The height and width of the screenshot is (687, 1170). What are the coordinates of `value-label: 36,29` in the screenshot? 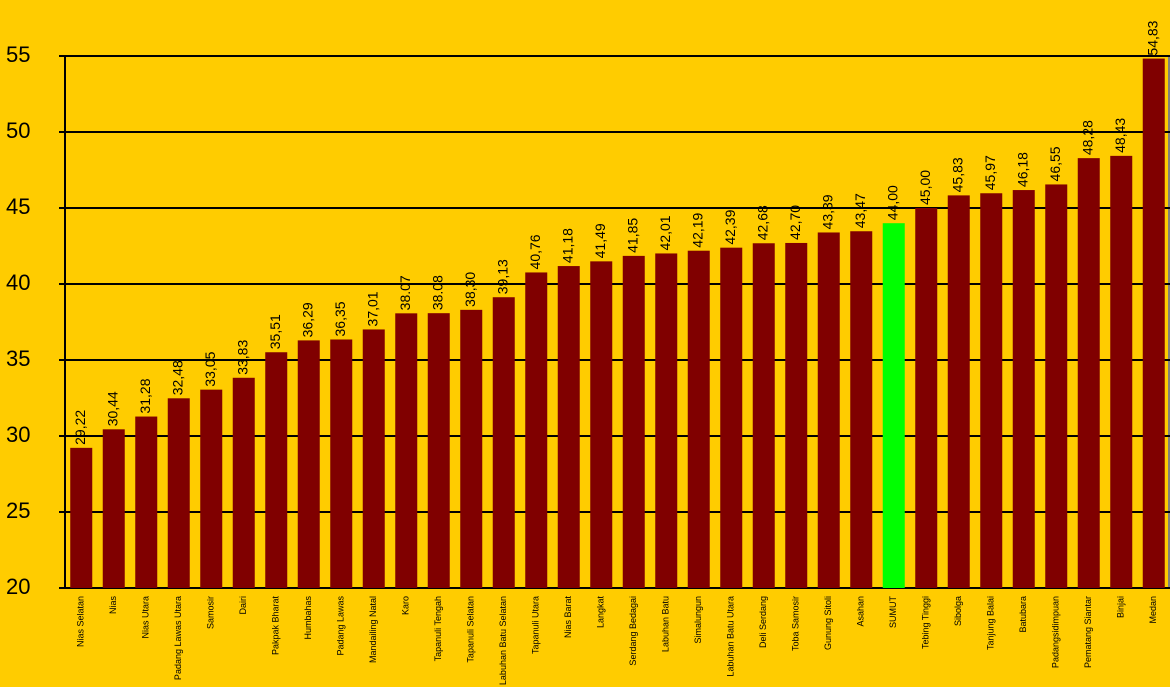 It's located at (307, 319).